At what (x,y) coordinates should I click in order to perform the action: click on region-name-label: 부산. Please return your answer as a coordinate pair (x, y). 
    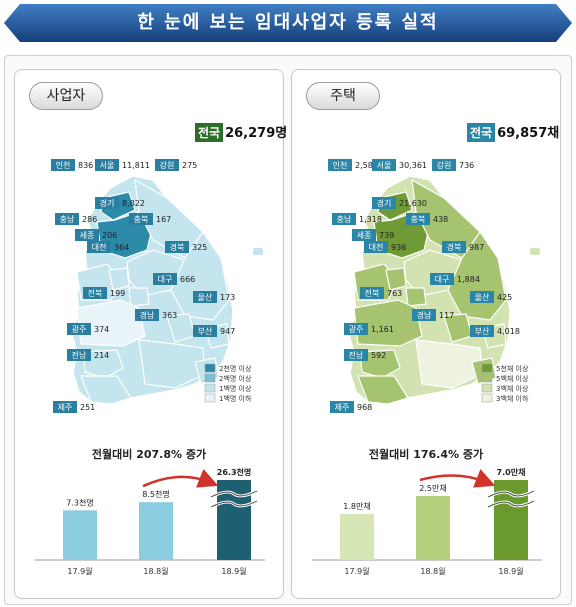
    Looking at the image, I should click on (205, 331).